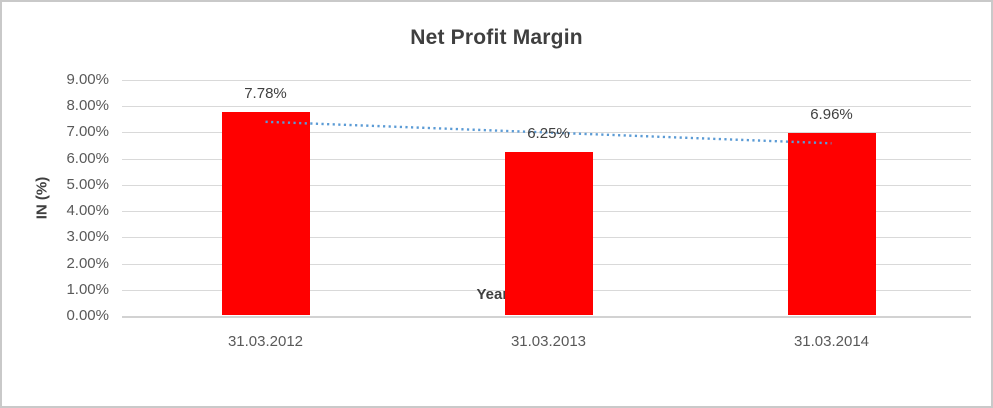 The width and height of the screenshot is (993, 408). What do you see at coordinates (87, 315) in the screenshot?
I see `y-axis-tick-label: 0.00%` at bounding box center [87, 315].